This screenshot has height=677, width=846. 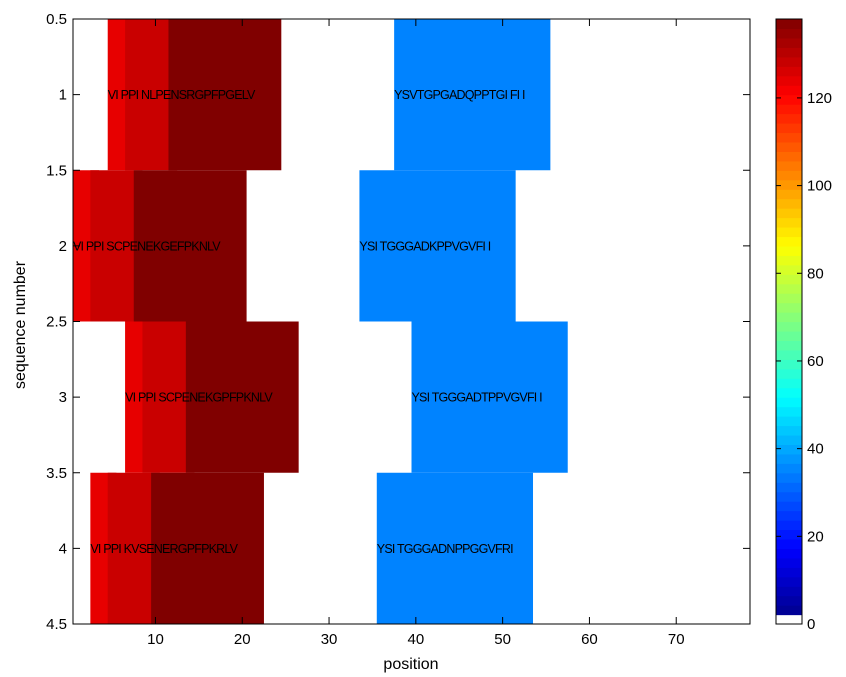 What do you see at coordinates (199, 398) in the screenshot?
I see `sequence-label: VI PPI SCPENEKGPFPKNLV` at bounding box center [199, 398].